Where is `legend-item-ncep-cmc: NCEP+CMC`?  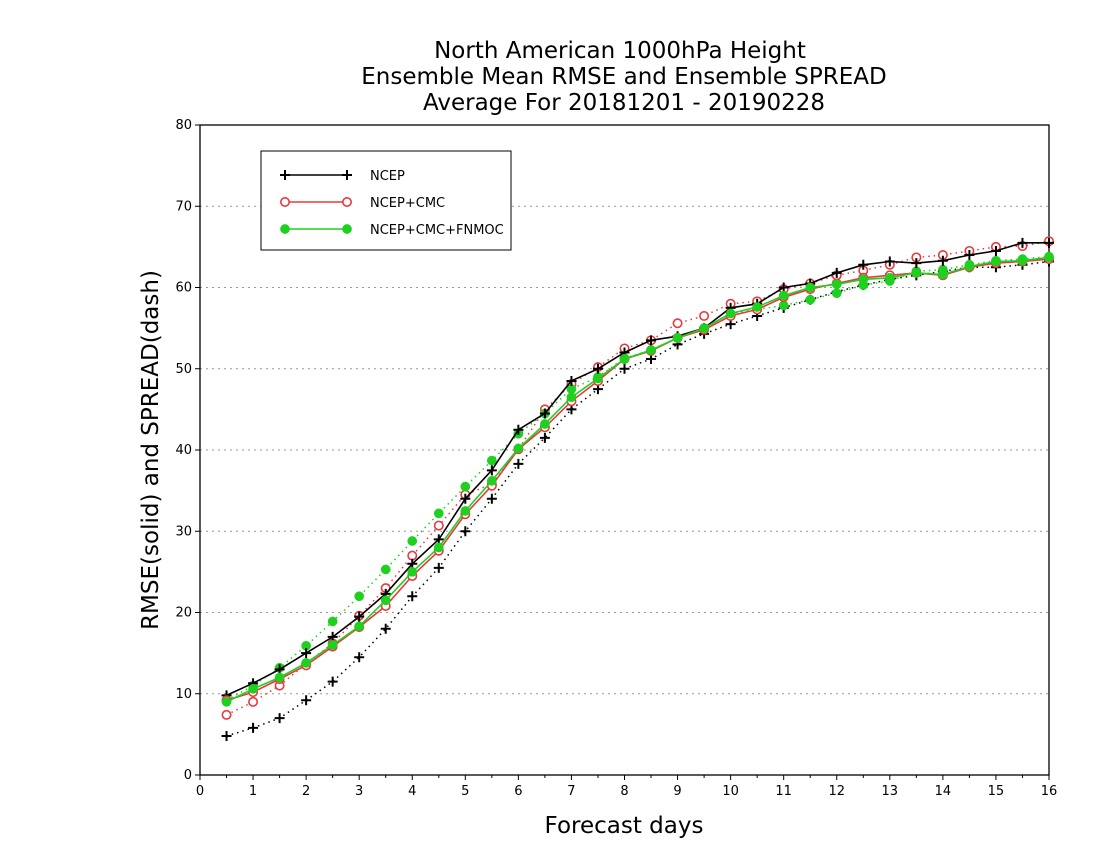 legend-item-ncep-cmc: NCEP+CMC is located at coordinates (362, 203).